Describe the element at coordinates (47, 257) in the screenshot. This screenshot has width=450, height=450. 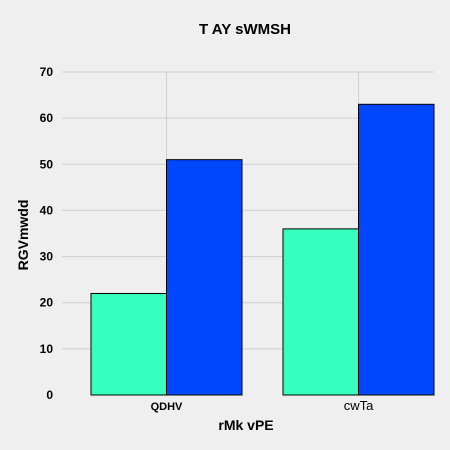
I see `y-tick-label: 30` at that location.